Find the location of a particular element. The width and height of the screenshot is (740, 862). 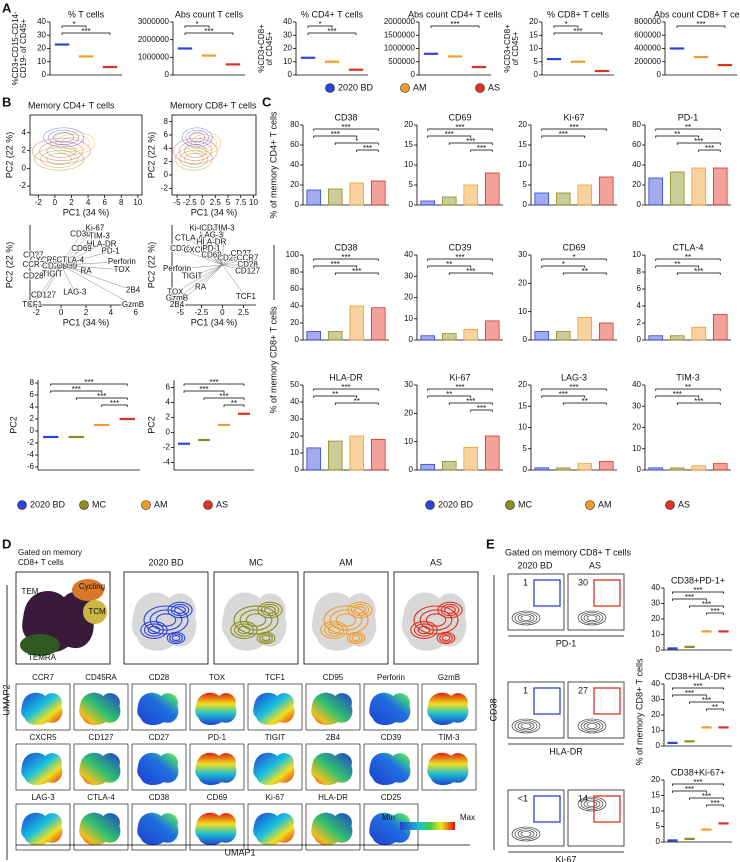

x-tick-label: 2 is located at coordinates (71, 202).